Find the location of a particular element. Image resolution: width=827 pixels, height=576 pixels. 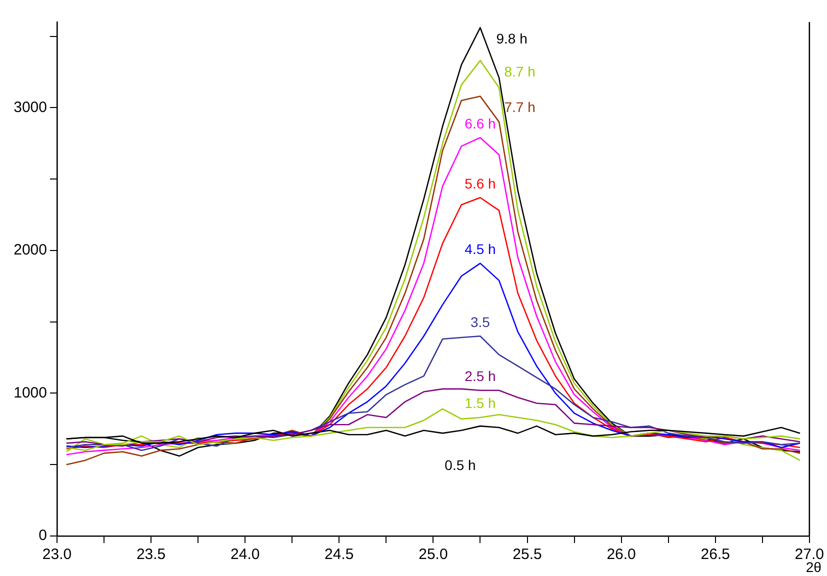

series-label: 2.5 h is located at coordinates (480, 376).